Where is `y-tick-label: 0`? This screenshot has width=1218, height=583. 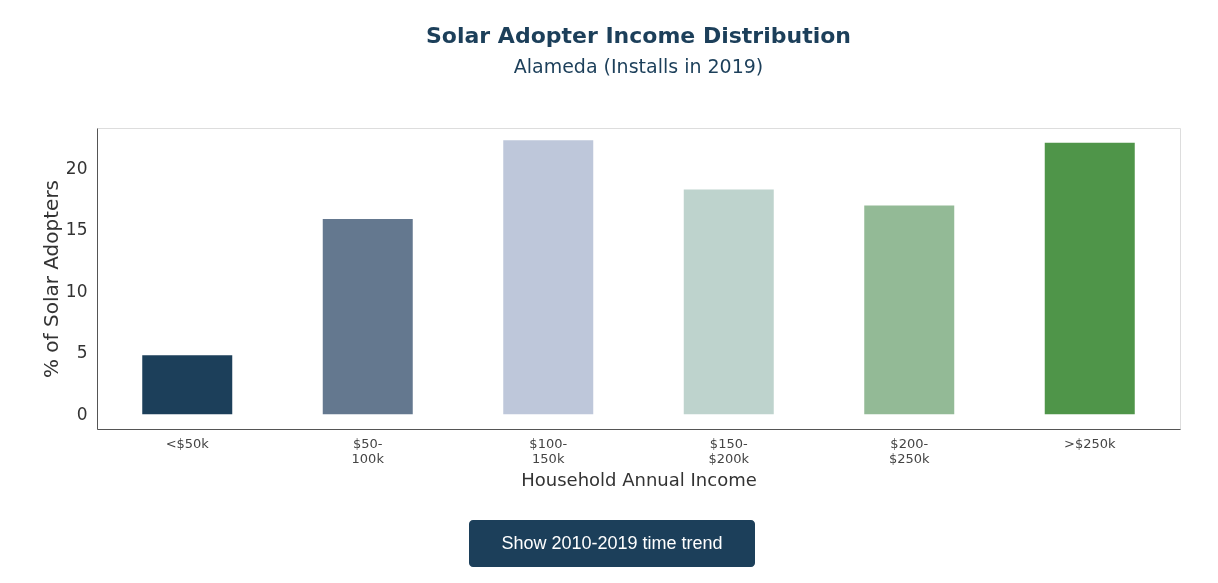 y-tick-label: 0 is located at coordinates (82, 413).